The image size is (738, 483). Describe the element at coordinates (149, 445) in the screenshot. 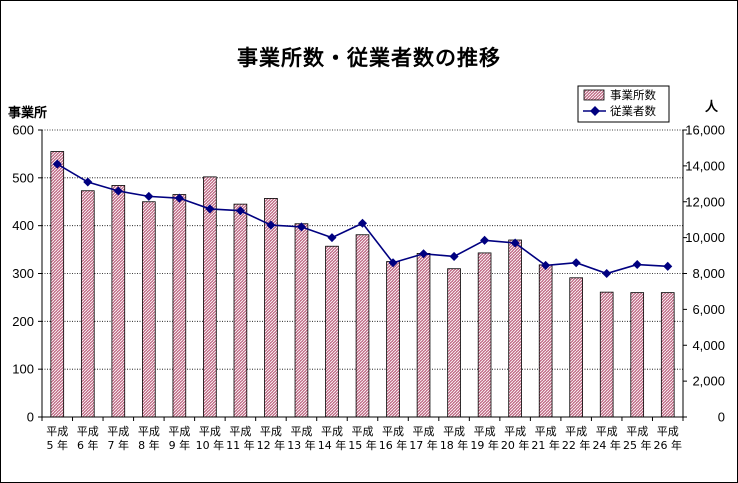

I see `x-category-label-line2: 8 年` at that location.